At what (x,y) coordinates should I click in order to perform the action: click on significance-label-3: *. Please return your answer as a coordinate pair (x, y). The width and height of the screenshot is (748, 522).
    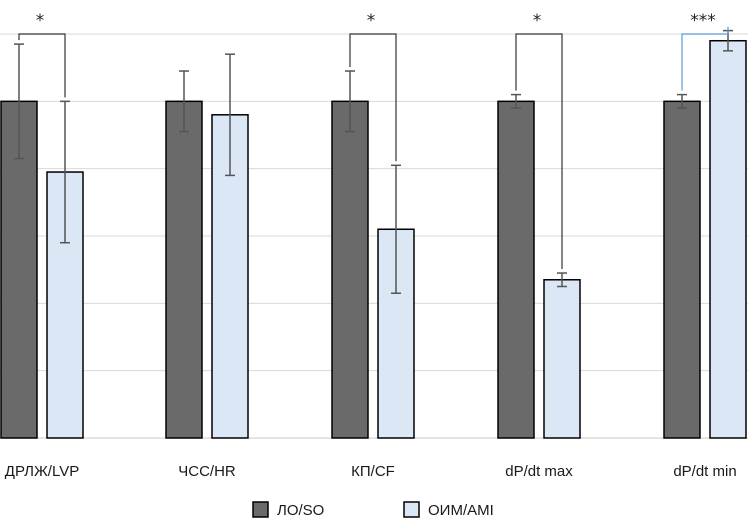
    Looking at the image, I should click on (537, 21).